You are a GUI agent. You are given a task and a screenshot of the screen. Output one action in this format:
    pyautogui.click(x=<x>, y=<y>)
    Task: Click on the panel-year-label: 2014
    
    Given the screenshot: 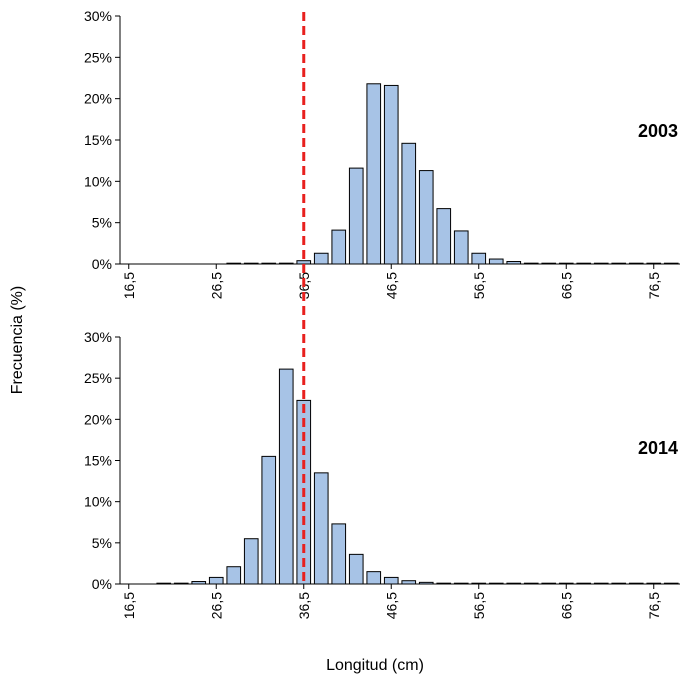 What is the action you would take?
    pyautogui.click(x=658, y=448)
    